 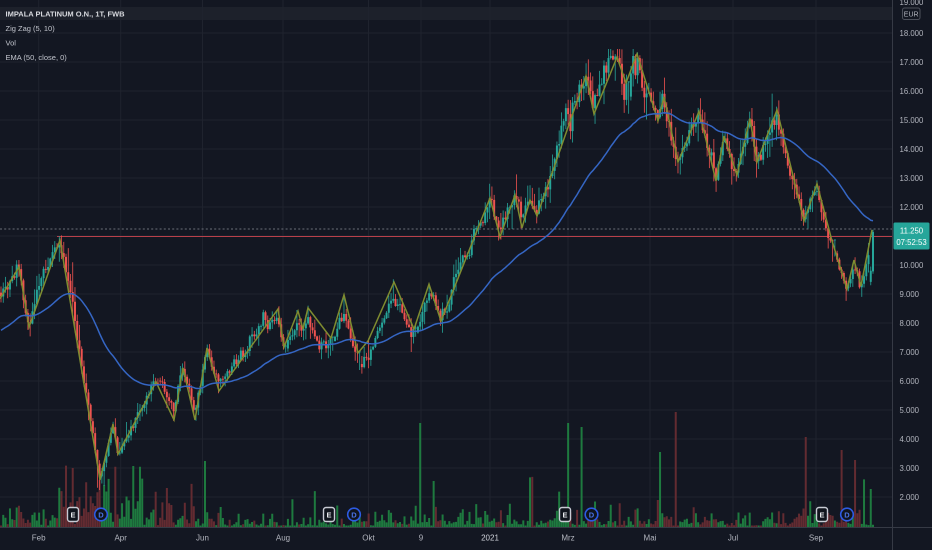 I want to click on svg-text: Jul, so click(x=733, y=538).